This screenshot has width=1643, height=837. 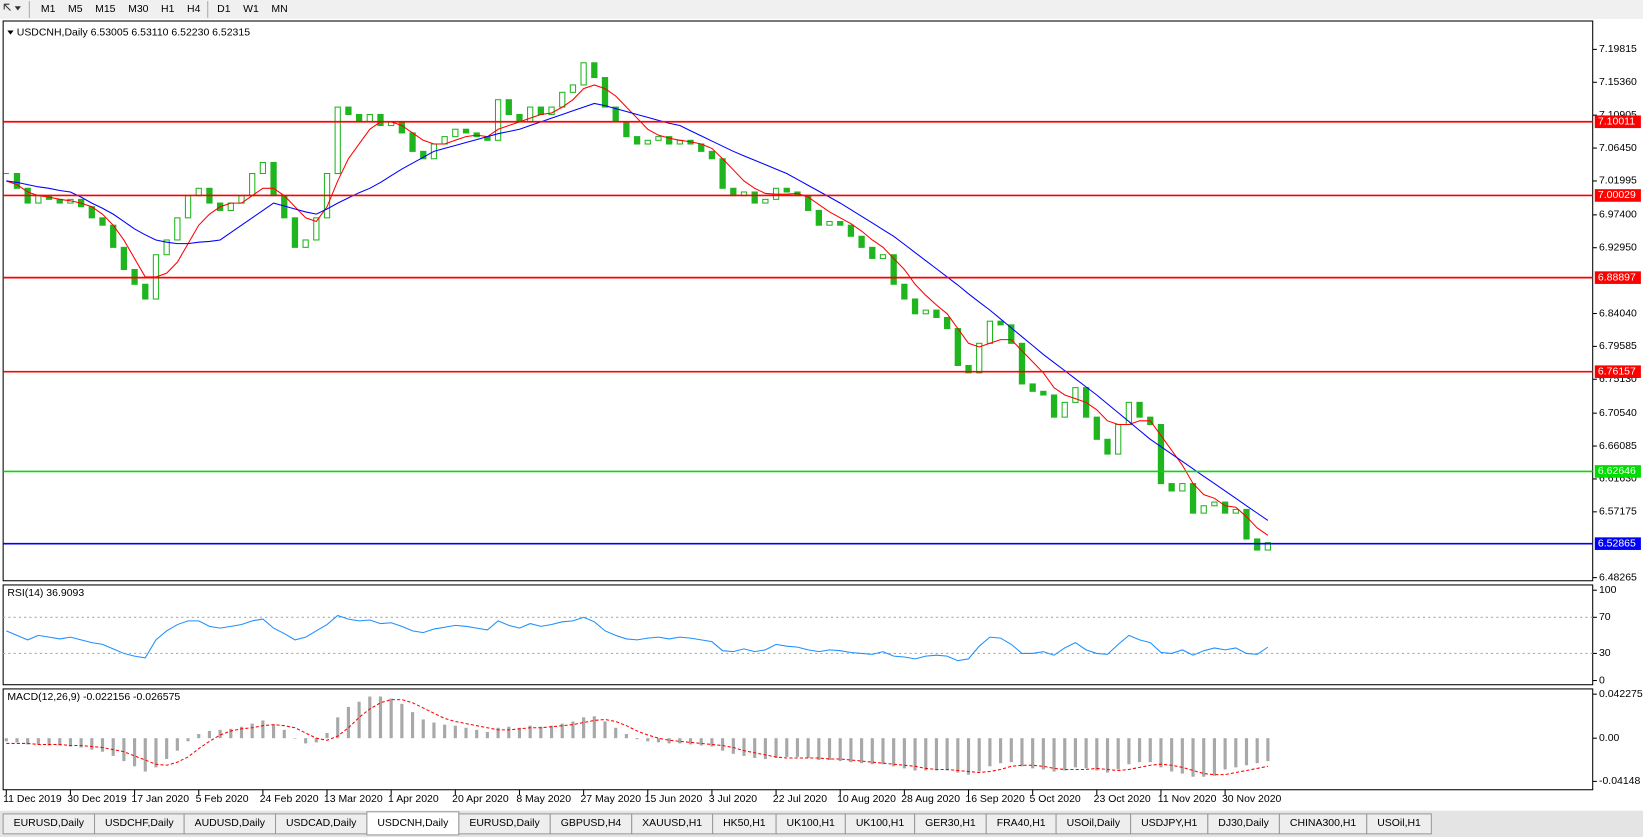 I want to click on symbol-tab-label: USDJPY,H1, so click(x=1169, y=823).